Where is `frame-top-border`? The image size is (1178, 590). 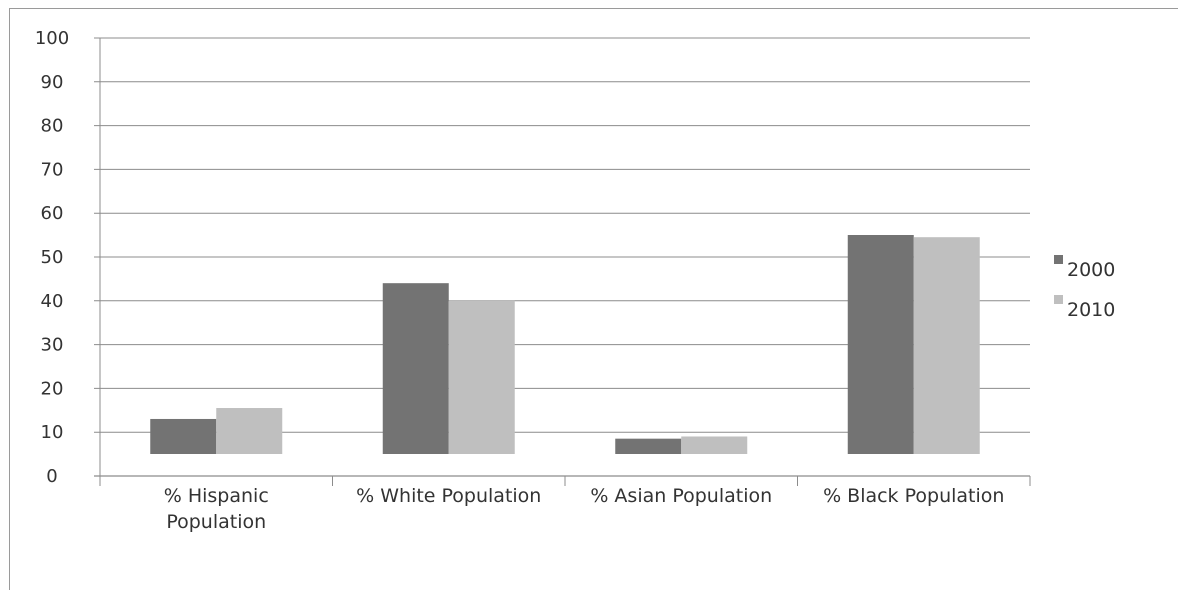 frame-top-border is located at coordinates (593, 8).